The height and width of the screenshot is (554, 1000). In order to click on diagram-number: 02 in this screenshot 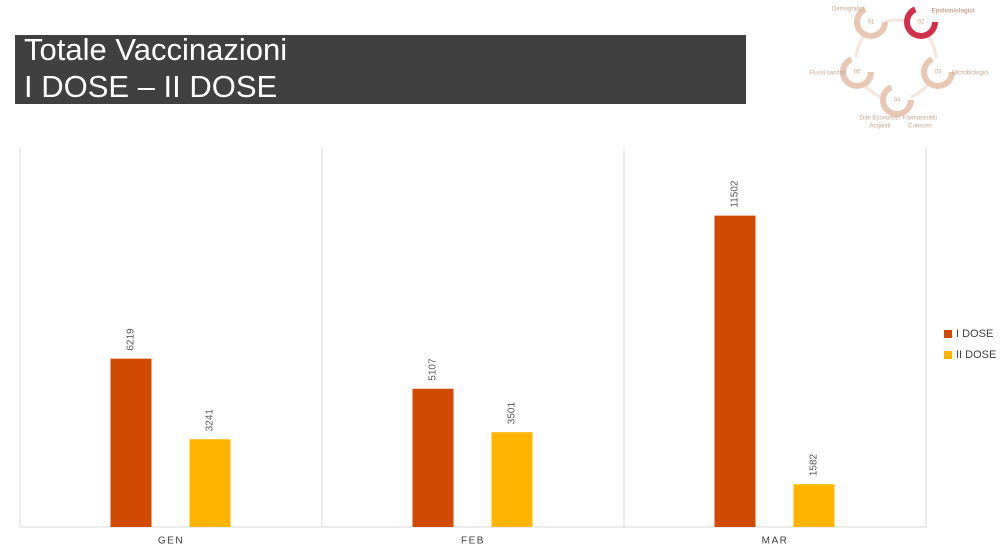, I will do `click(921, 23)`.